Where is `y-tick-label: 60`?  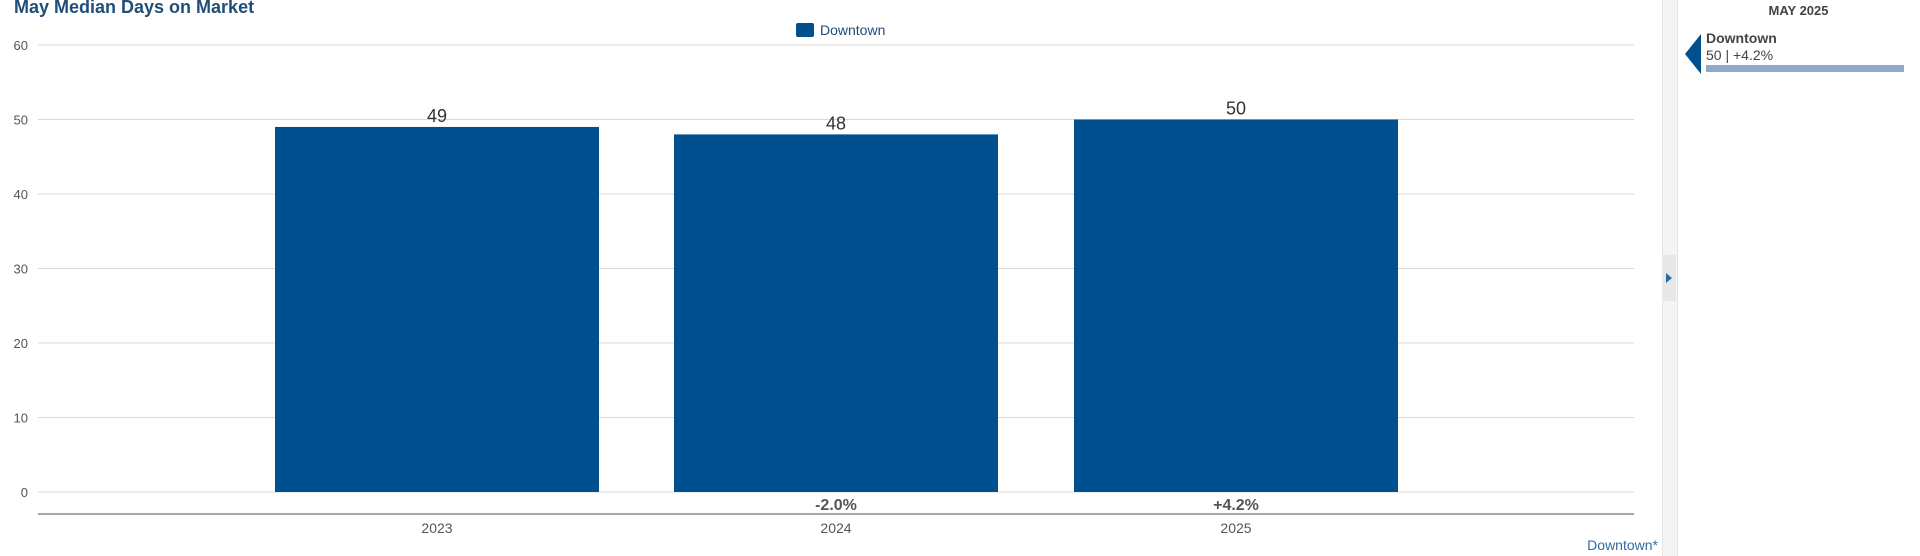
y-tick-label: 60 is located at coordinates (21, 45).